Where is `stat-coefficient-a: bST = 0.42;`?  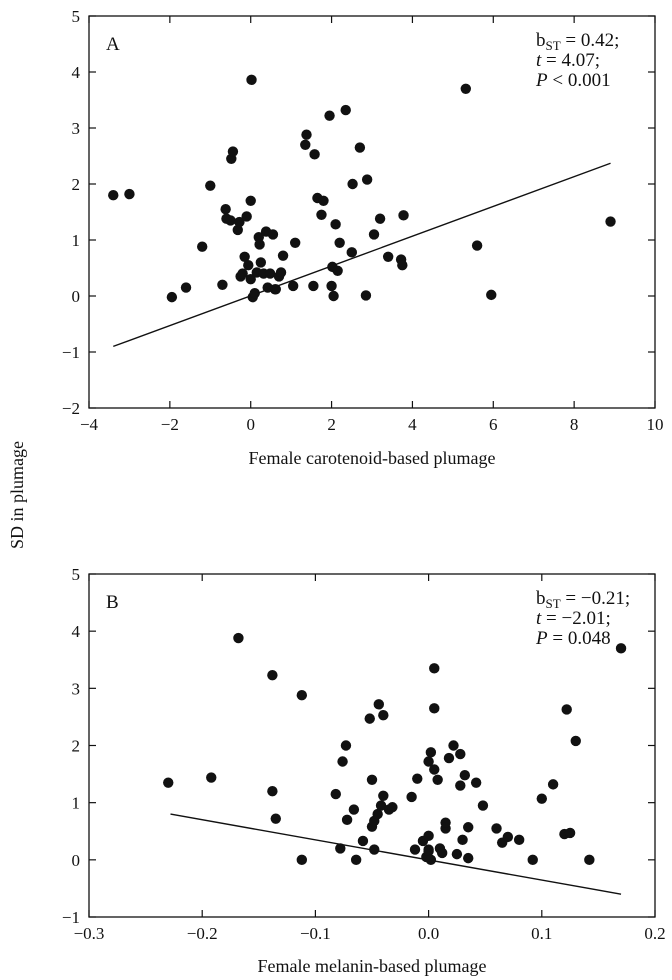 stat-coefficient-a: bST = 0.42; is located at coordinates (577, 41).